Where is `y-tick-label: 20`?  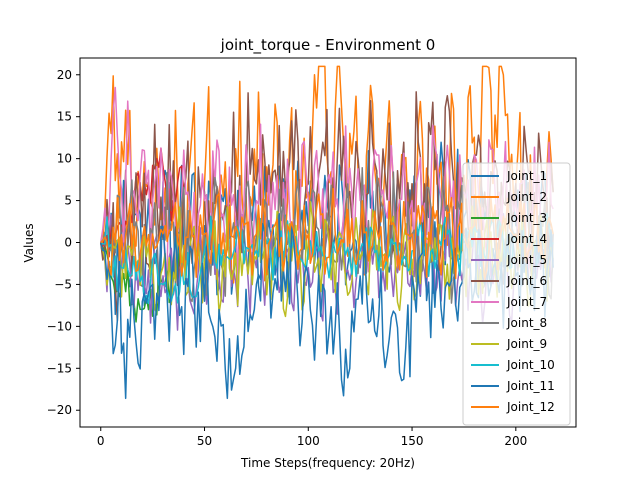
y-tick-label: 20 is located at coordinates (64, 75).